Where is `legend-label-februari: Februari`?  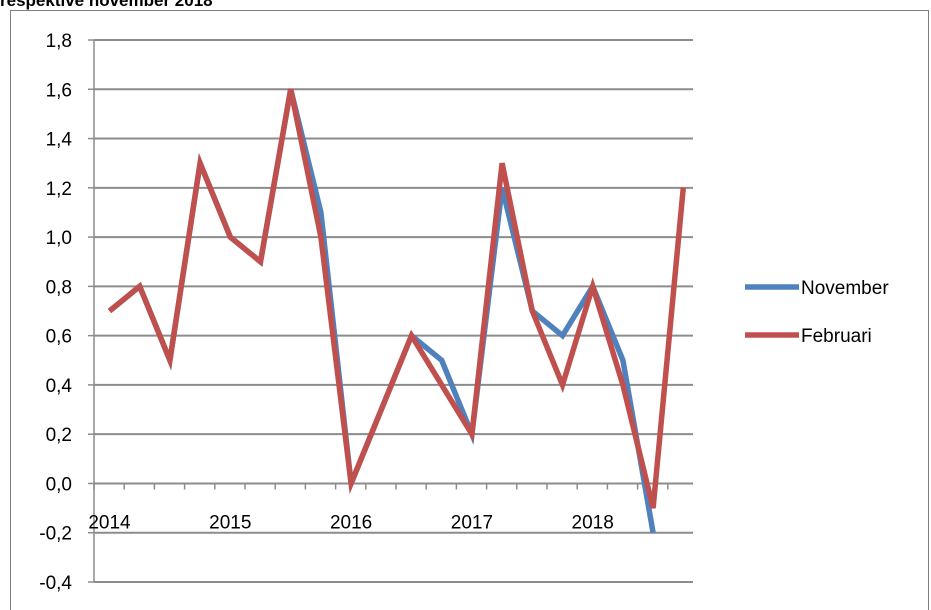 legend-label-februari: Februari is located at coordinates (836, 336).